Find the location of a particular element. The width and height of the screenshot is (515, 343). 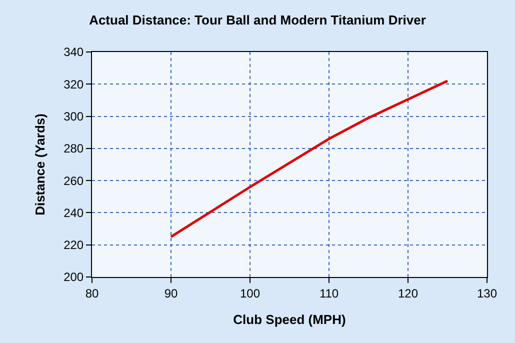

x-tick-label: 80 is located at coordinates (92, 293).